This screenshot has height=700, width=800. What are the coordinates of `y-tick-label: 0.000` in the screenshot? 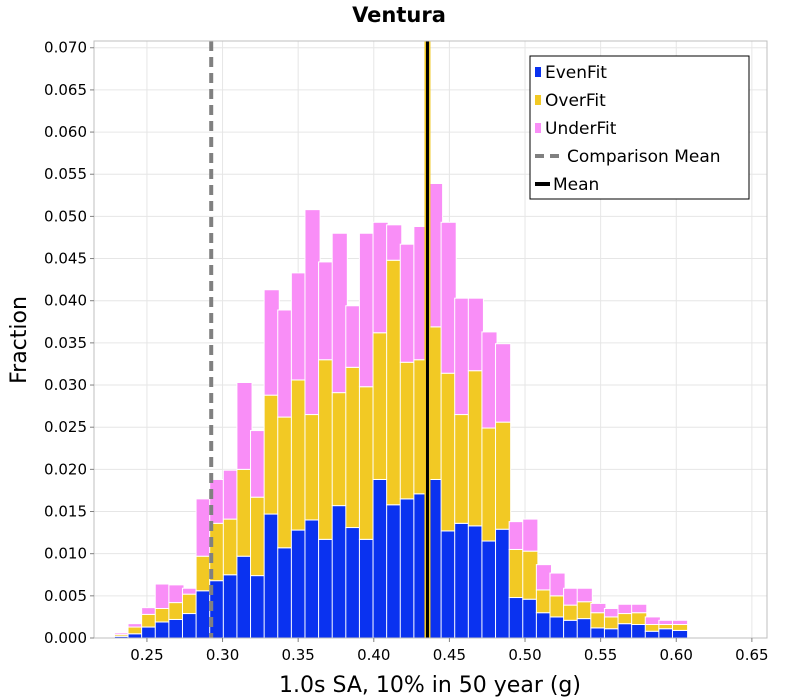 It's located at (65, 638).